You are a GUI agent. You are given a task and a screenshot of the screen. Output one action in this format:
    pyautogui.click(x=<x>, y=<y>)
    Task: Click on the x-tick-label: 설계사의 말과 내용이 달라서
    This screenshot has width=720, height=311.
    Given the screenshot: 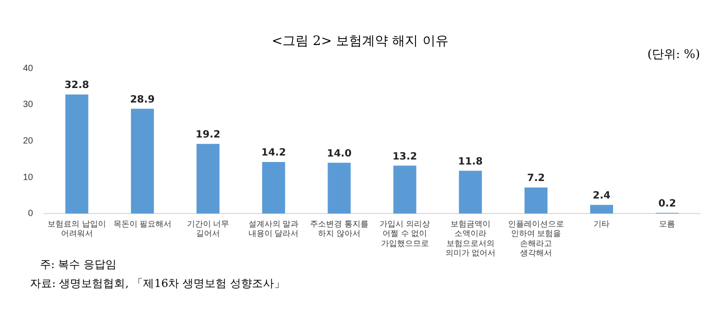 What is the action you would take?
    pyautogui.click(x=273, y=229)
    